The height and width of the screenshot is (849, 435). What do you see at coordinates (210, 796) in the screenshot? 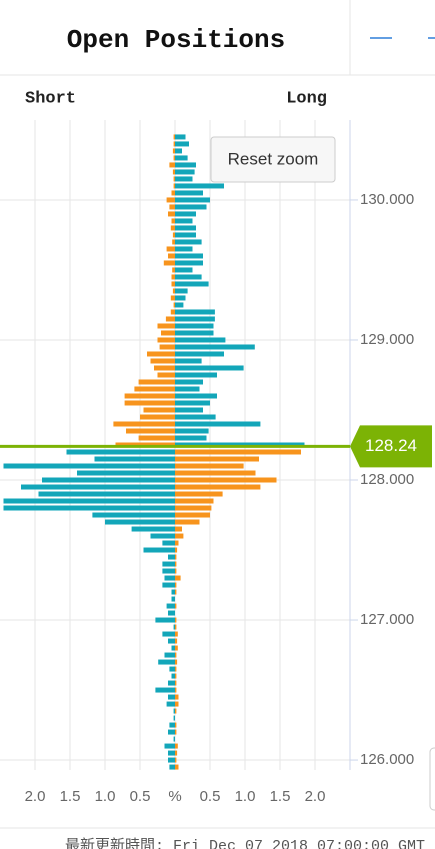
I see `x-tick-label: 0.5` at bounding box center [210, 796].